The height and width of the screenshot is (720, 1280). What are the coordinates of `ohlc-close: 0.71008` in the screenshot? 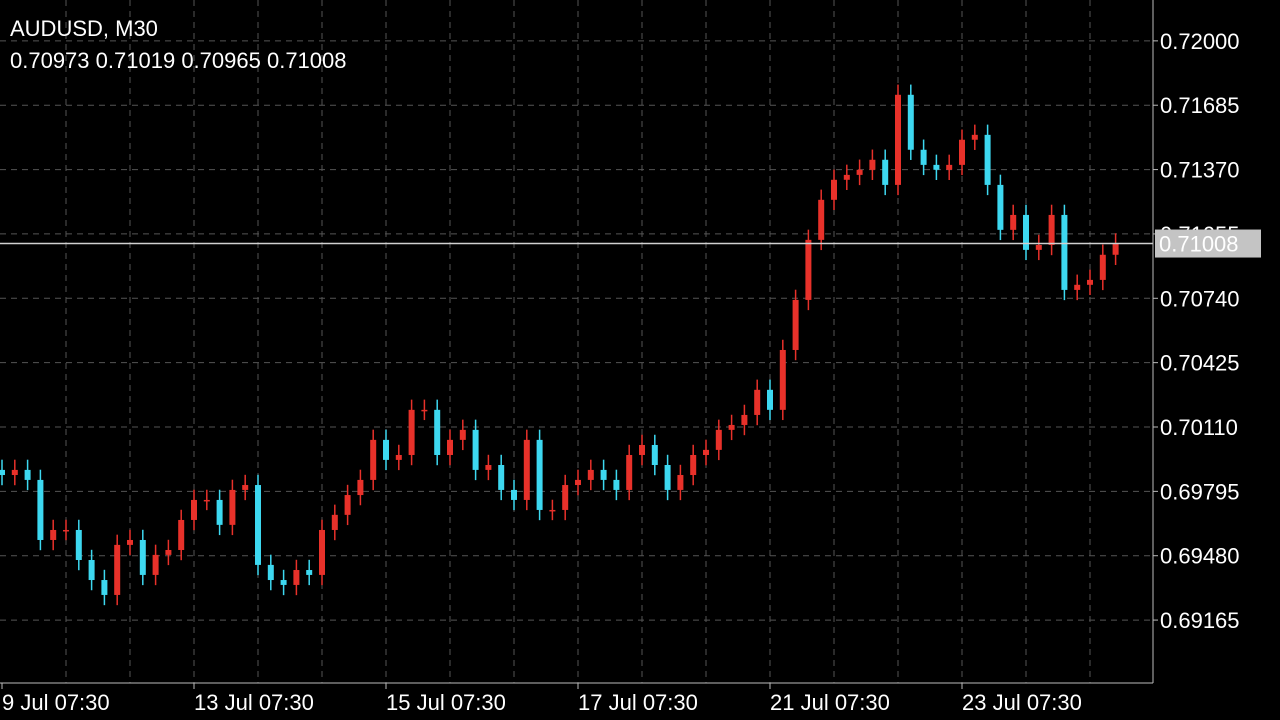 It's located at (307, 60).